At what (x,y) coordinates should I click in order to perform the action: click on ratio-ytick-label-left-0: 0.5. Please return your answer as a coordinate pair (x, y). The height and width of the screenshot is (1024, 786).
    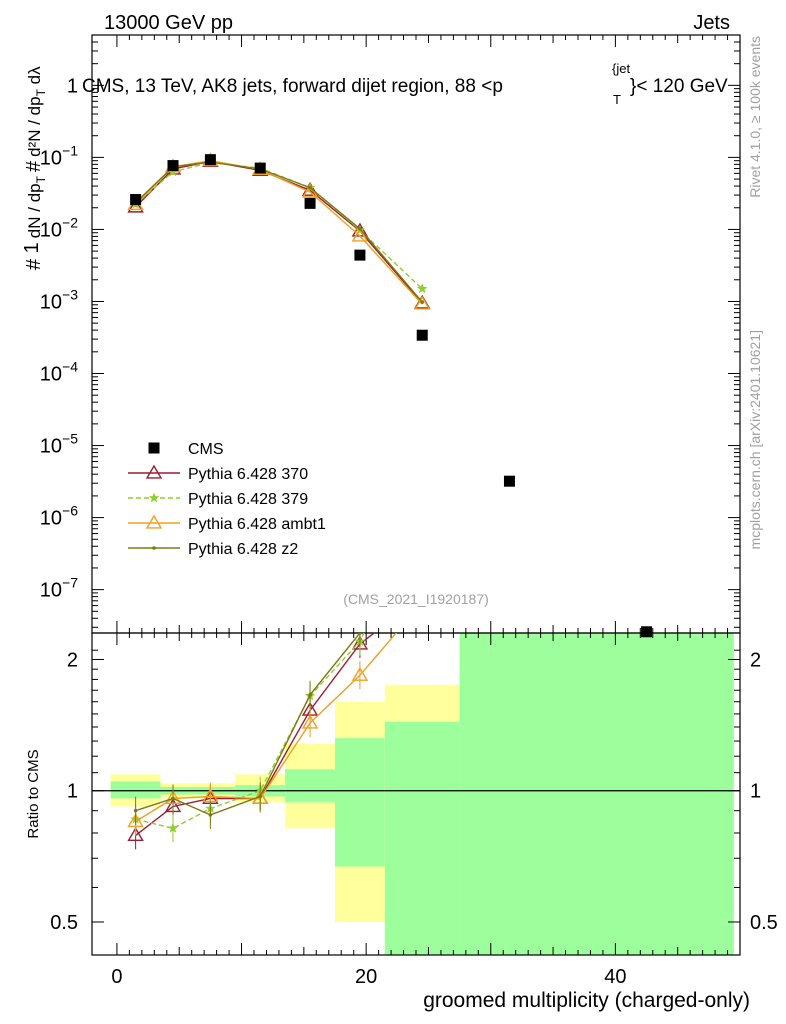
    Looking at the image, I should click on (64, 923).